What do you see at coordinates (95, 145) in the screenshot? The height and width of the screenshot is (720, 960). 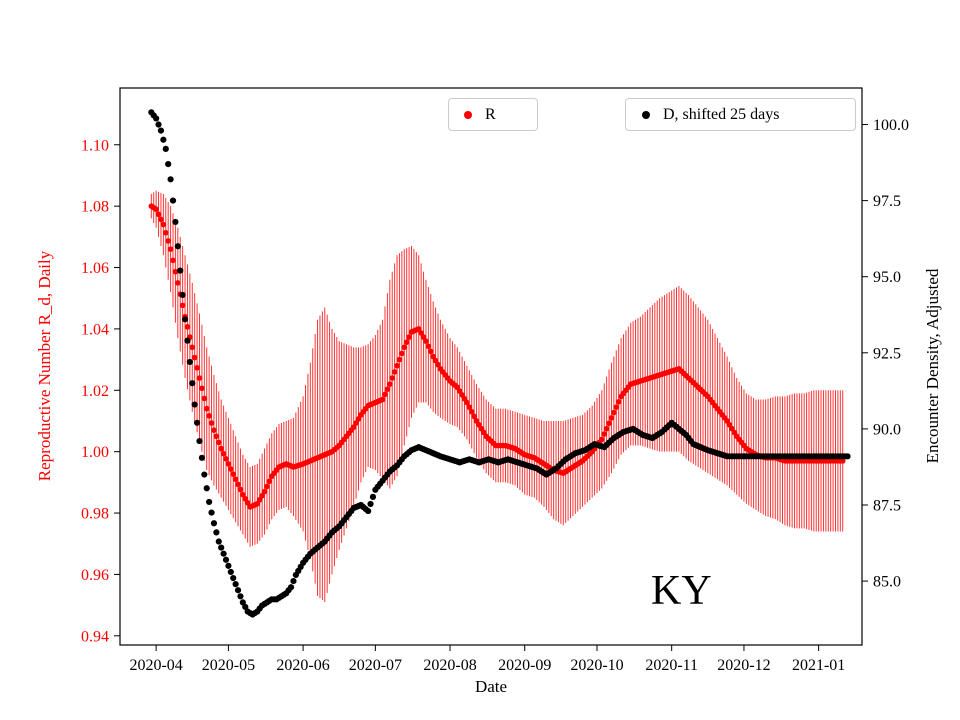 I see `svg-text: 1.10` at bounding box center [95, 145].